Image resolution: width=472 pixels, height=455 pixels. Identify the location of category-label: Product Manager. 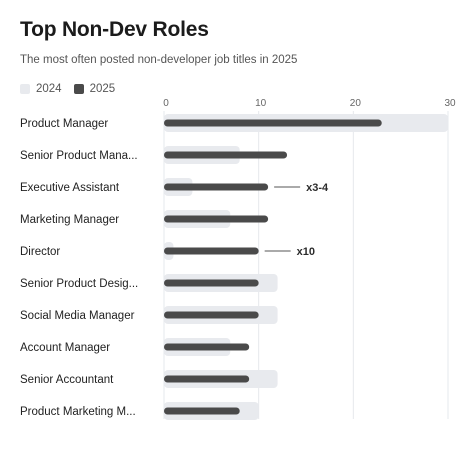
(64, 124).